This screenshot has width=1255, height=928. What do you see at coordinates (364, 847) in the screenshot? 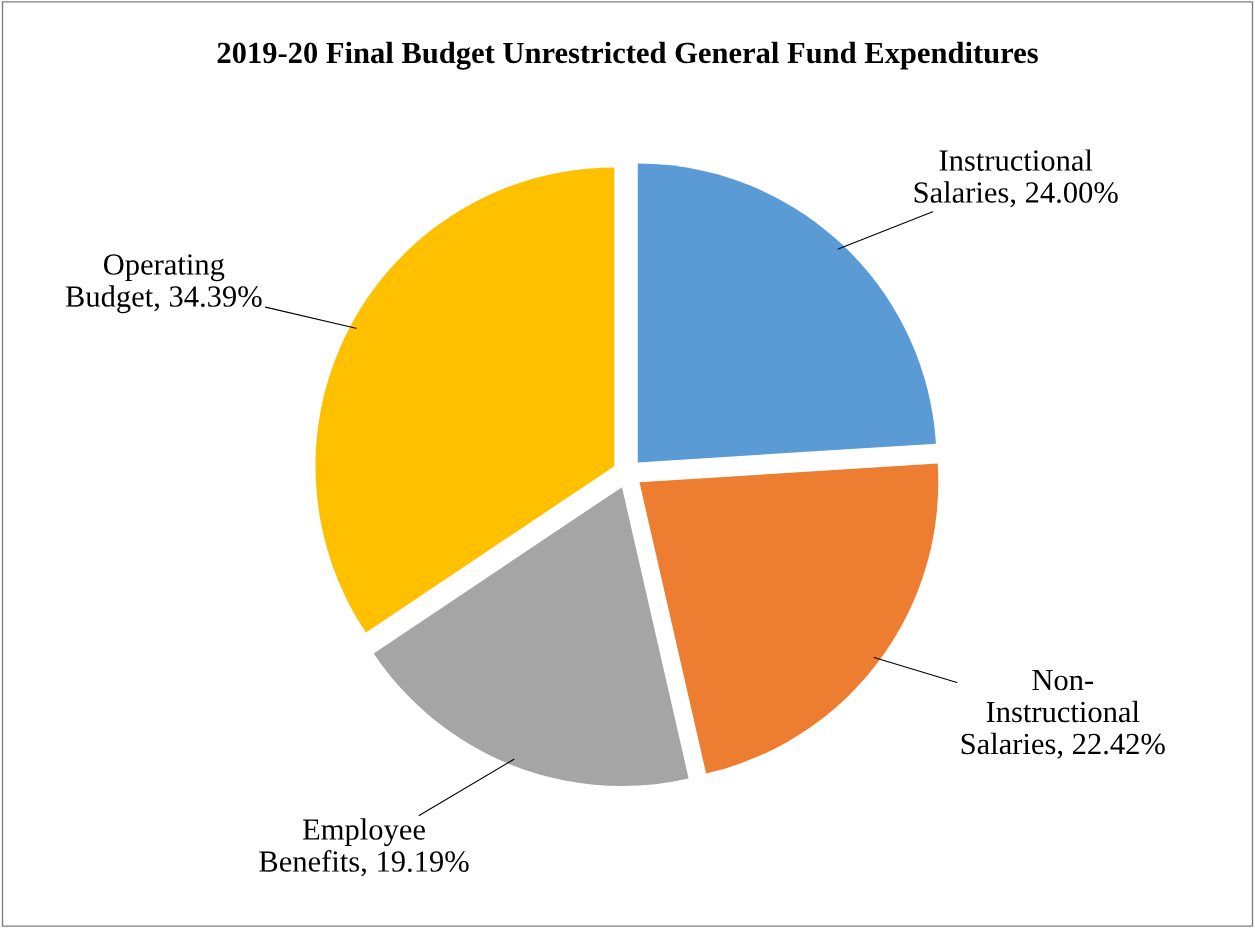
I see `slice-label: Employee Benefits, 19.19%` at bounding box center [364, 847].